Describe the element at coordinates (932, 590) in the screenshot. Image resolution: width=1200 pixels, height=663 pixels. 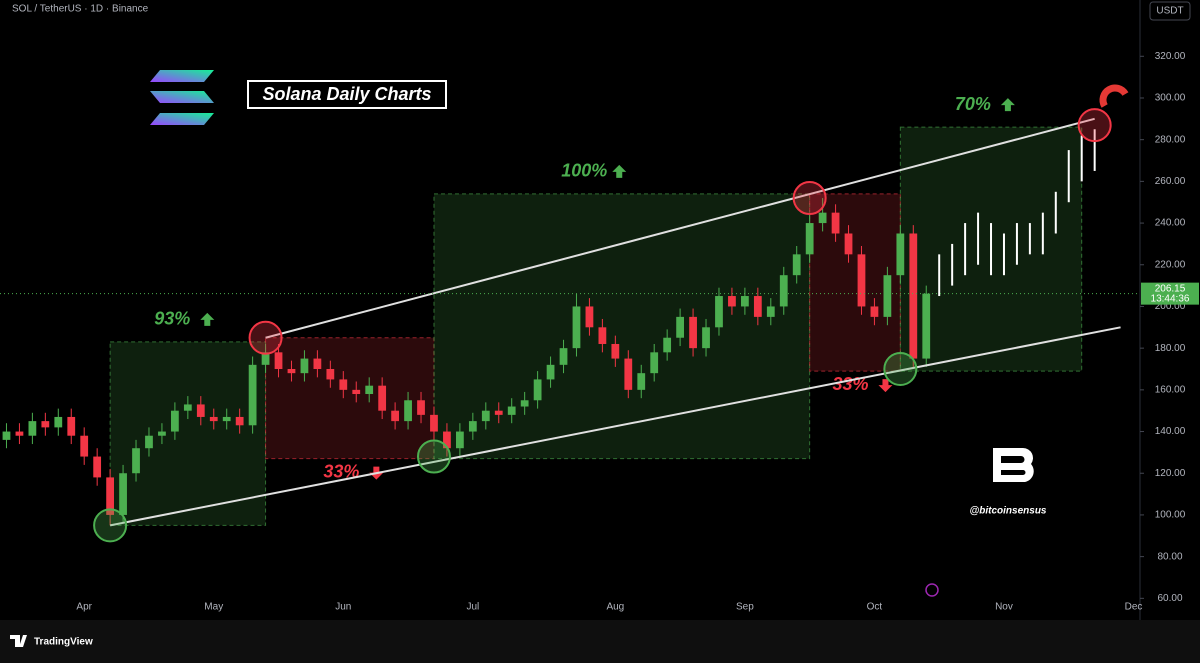
I see `event-icon` at that location.